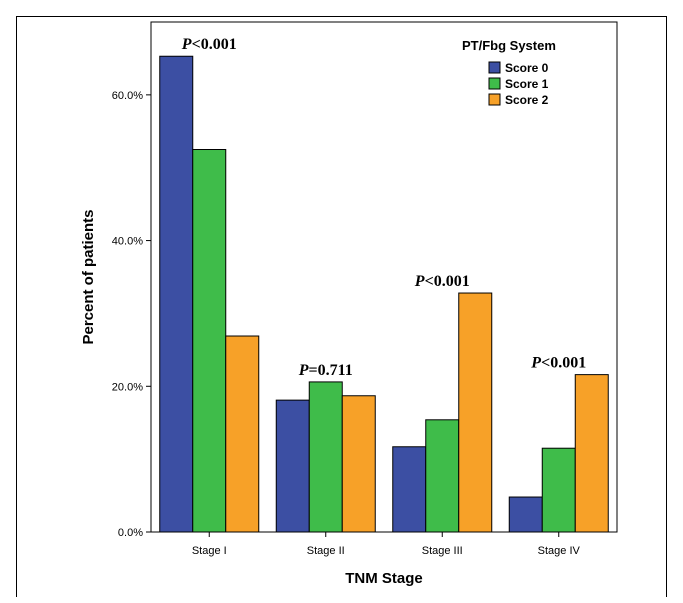  What do you see at coordinates (559, 551) in the screenshot?
I see `x-tick-label: Stage IV` at bounding box center [559, 551].